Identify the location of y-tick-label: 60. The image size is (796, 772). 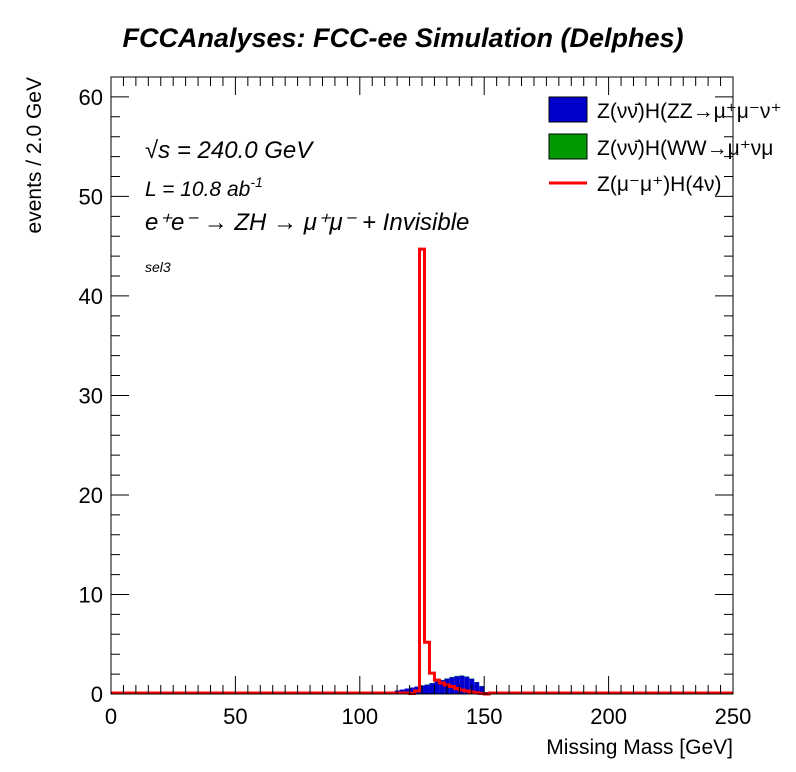
(91, 97).